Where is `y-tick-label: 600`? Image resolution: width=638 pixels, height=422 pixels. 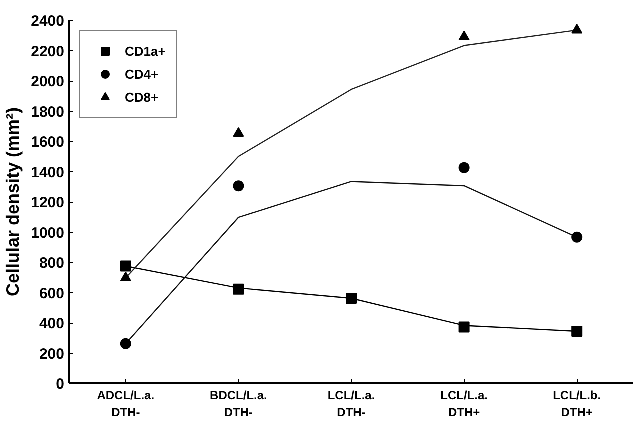 y-tick-label: 600 is located at coordinates (52, 293).